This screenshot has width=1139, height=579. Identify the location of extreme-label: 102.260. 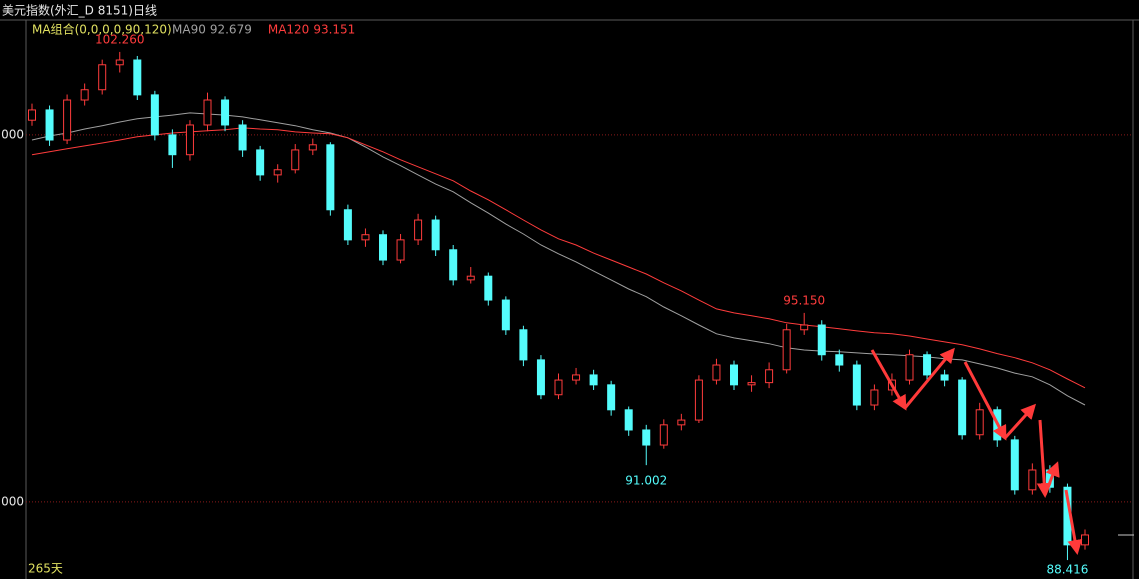
(120, 39).